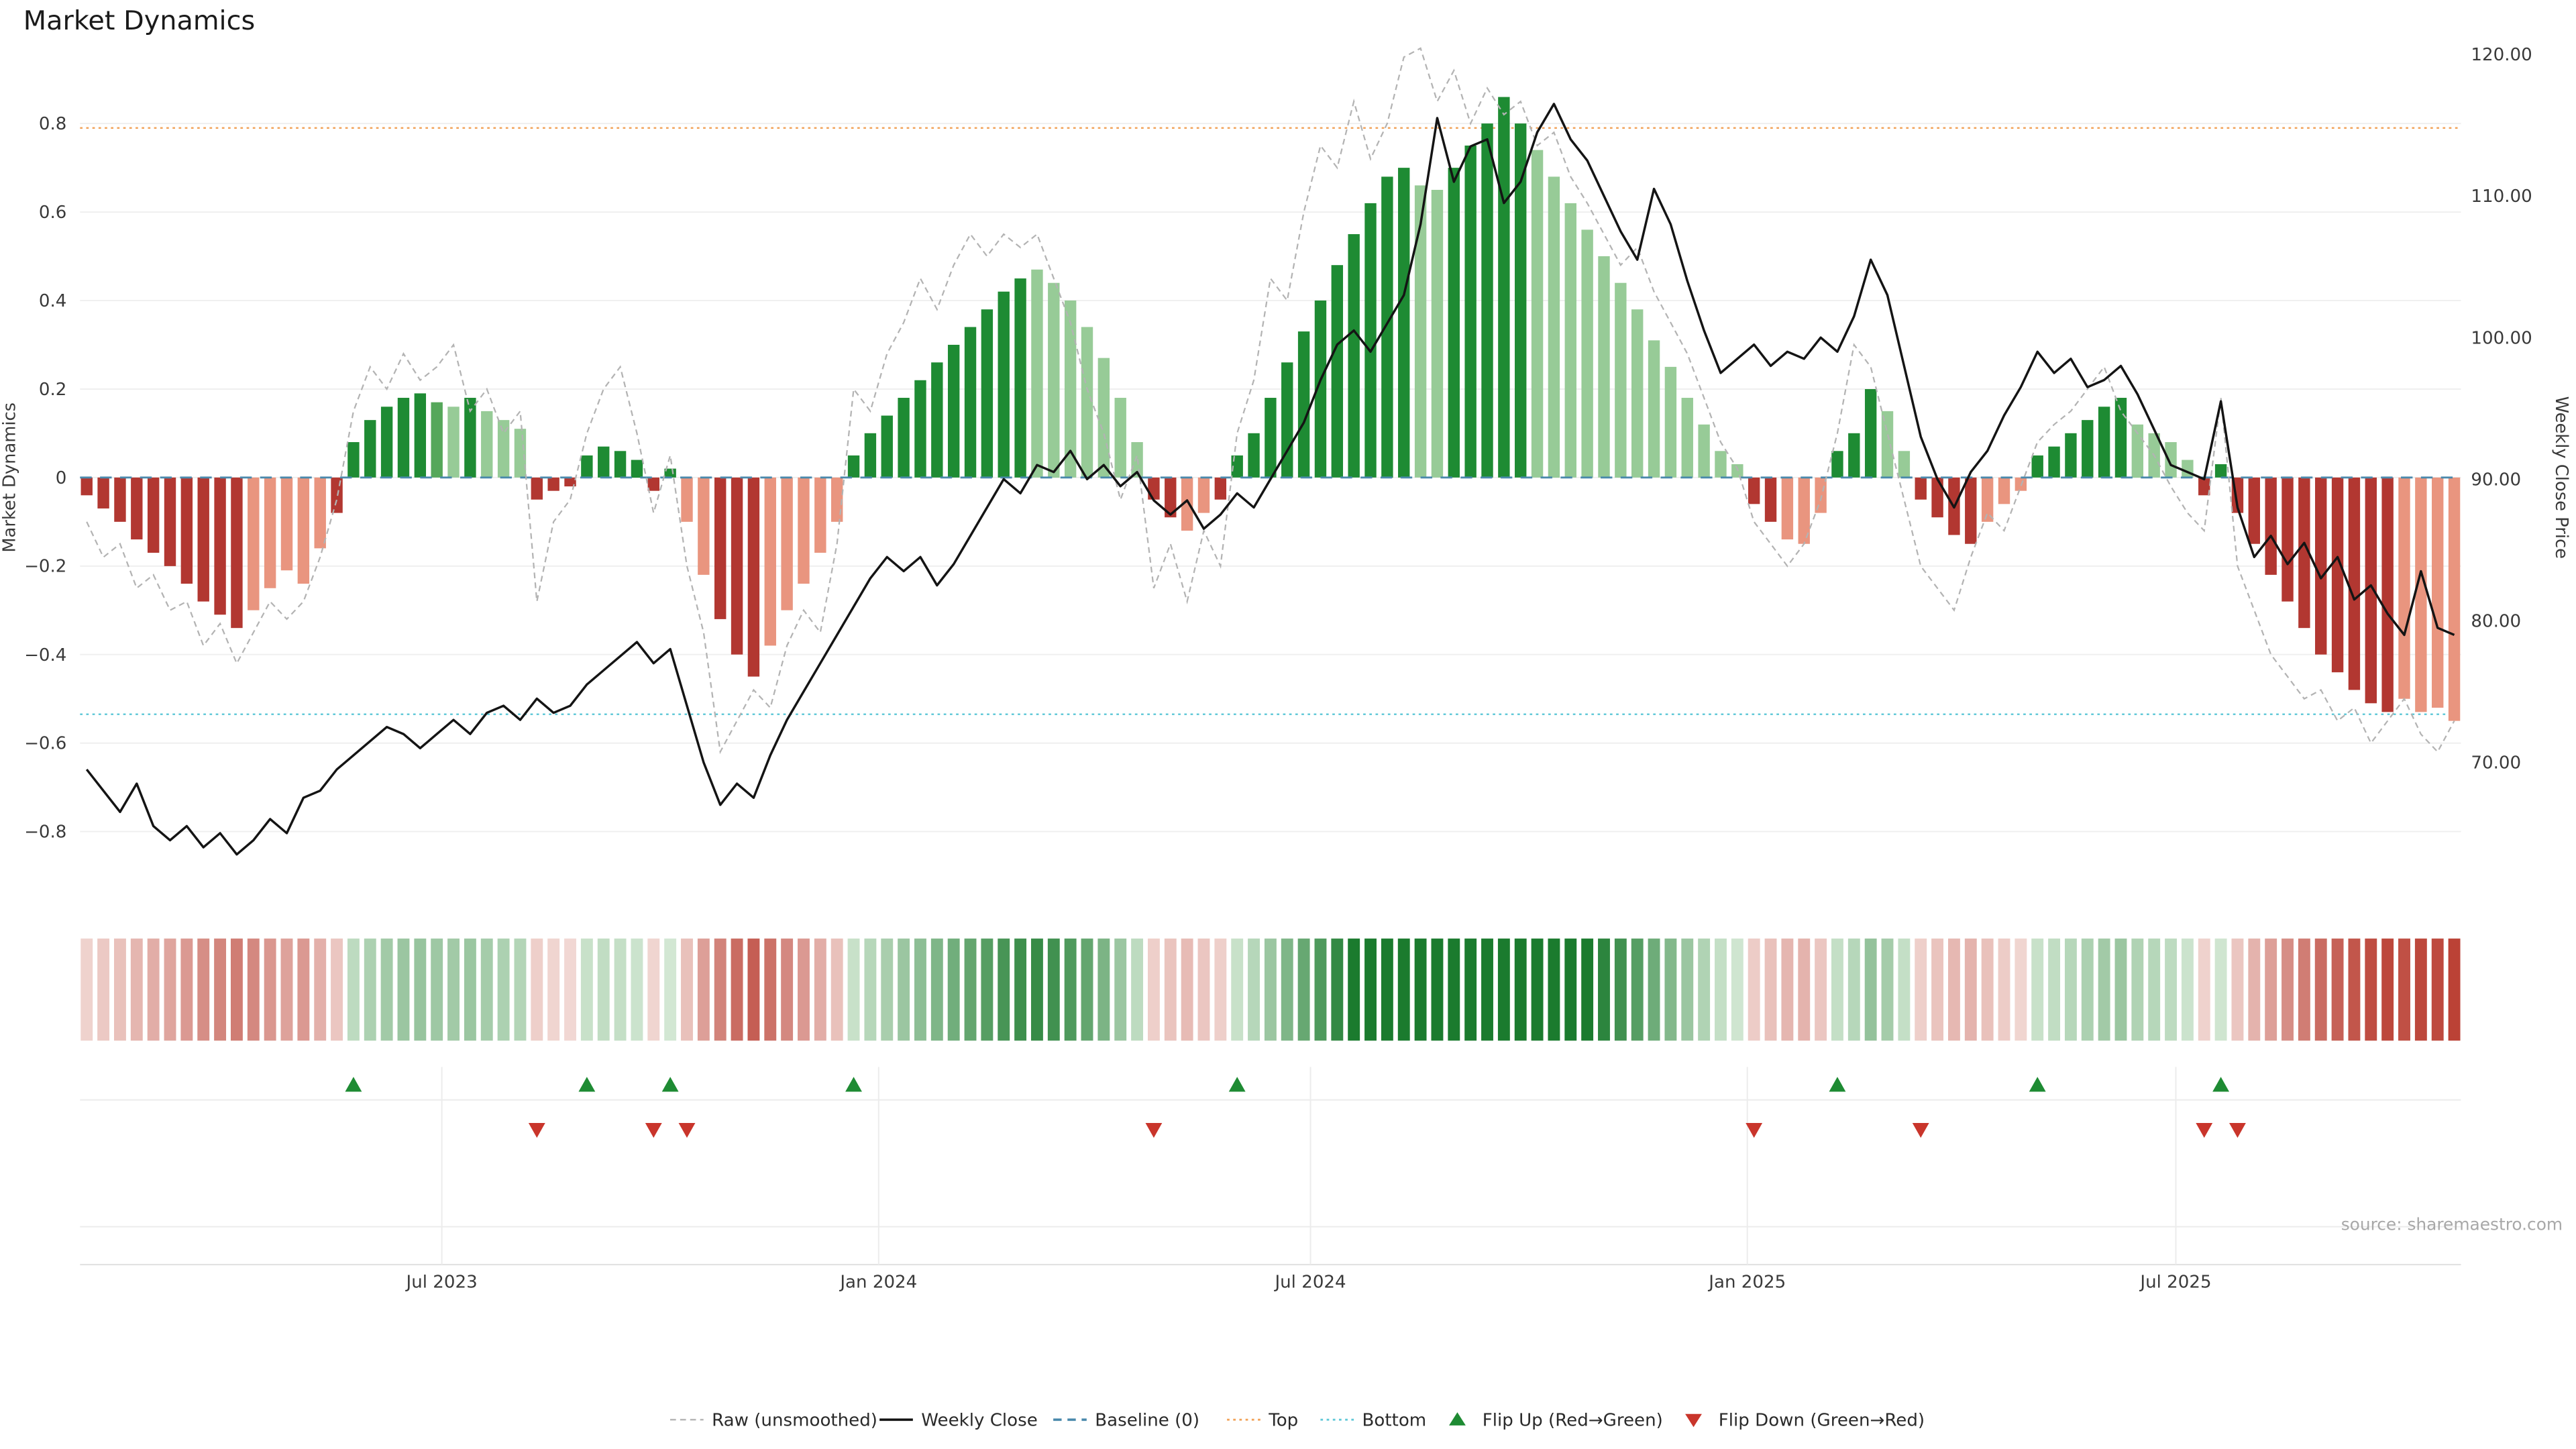 This screenshot has width=2576, height=1449. Describe the element at coordinates (1147, 1421) in the screenshot. I see `legend-label: Baseline (0)` at that location.